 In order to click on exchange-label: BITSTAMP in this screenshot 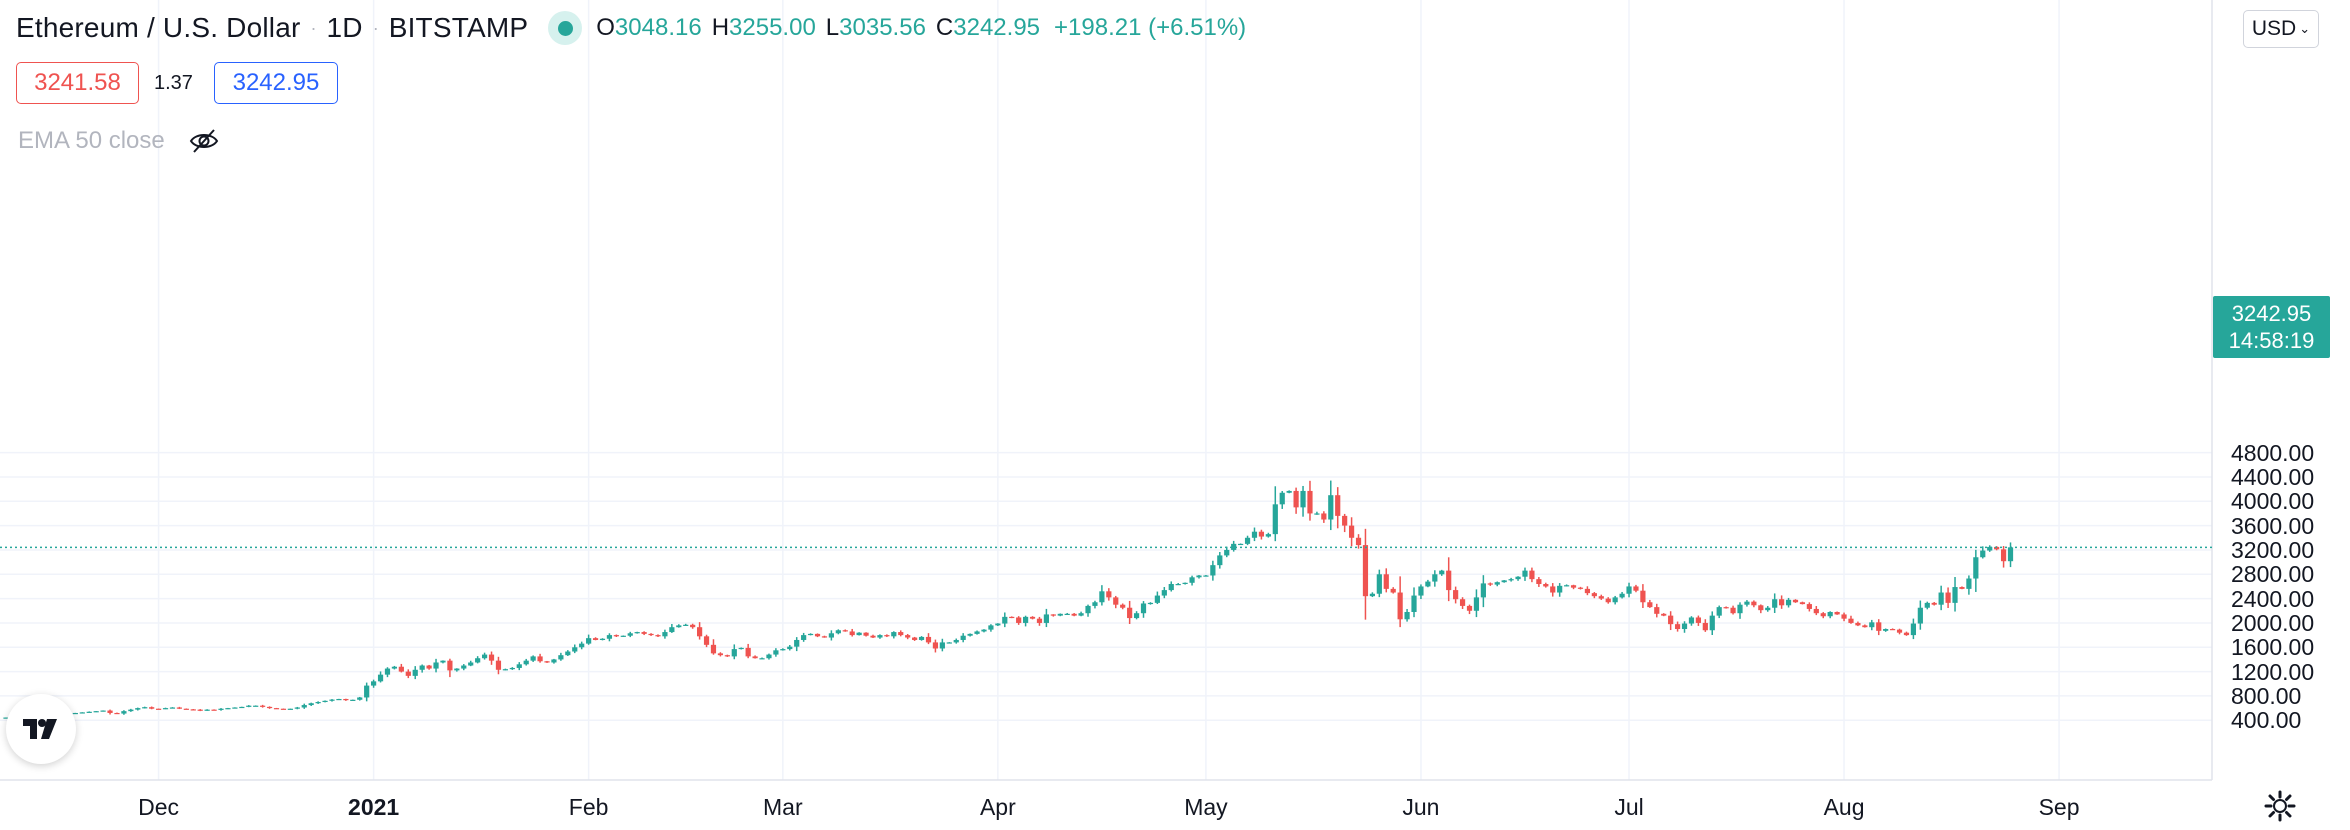, I will do `click(458, 27)`.